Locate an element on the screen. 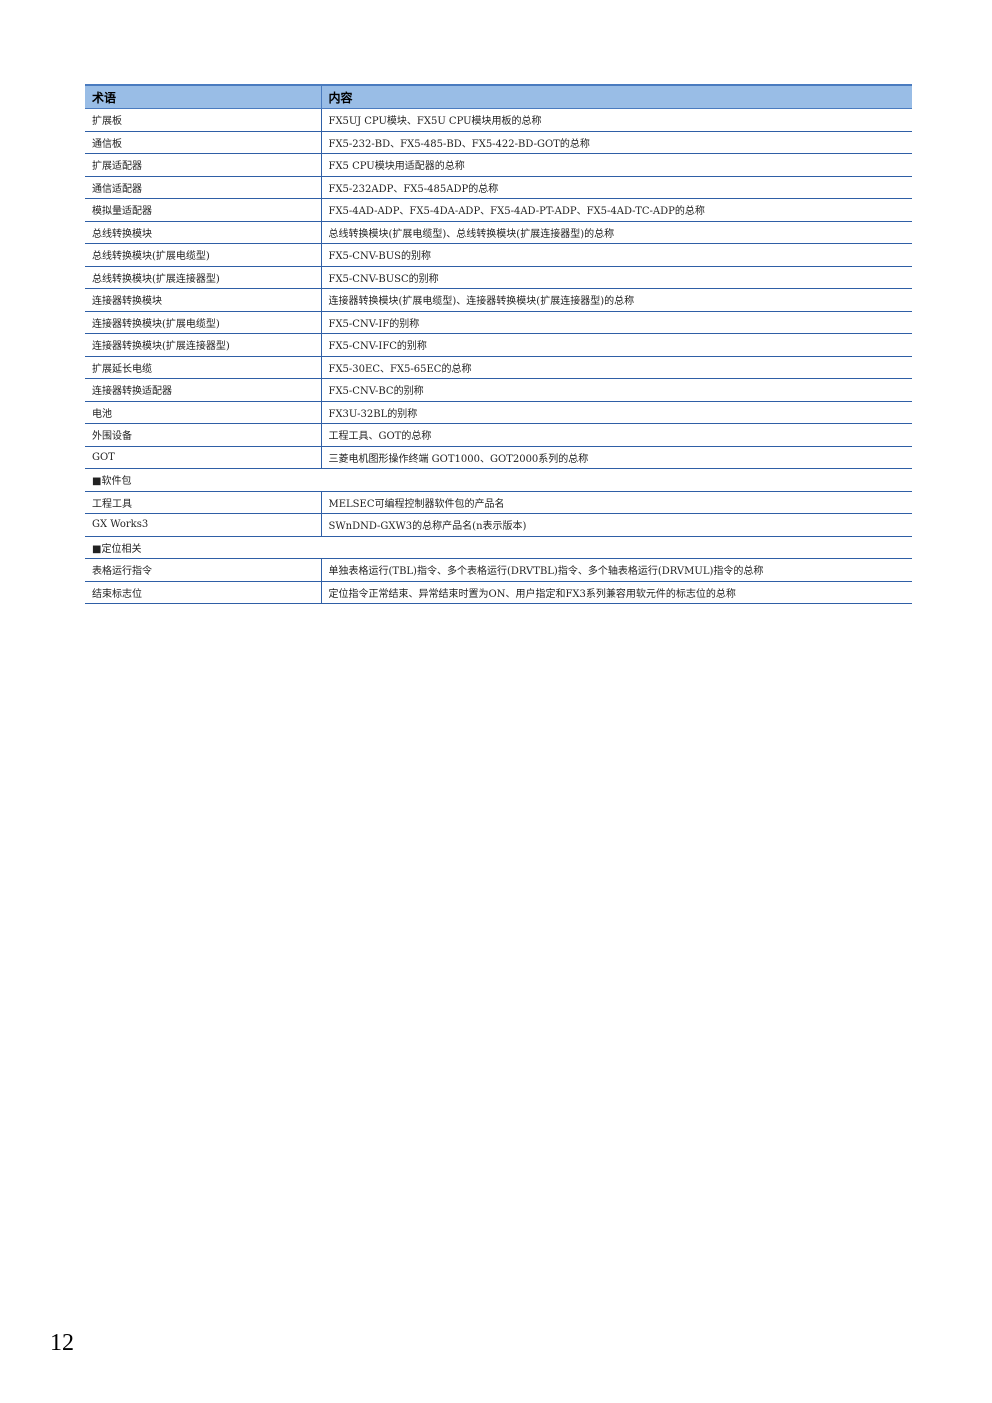 Image resolution: width=992 pixels, height=1403 pixels. cell-content: FX5-CNV-BUS的别称 is located at coordinates (616, 255).